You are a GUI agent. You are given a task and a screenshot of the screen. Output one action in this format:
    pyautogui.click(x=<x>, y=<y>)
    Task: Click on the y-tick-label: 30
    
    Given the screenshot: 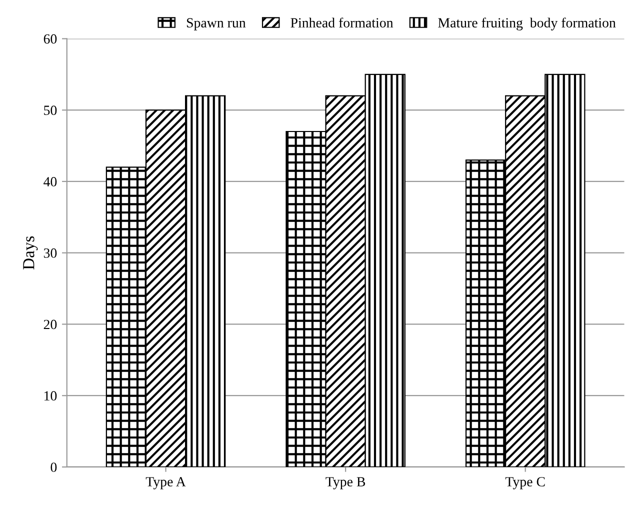 What is the action you would take?
    pyautogui.click(x=50, y=253)
    